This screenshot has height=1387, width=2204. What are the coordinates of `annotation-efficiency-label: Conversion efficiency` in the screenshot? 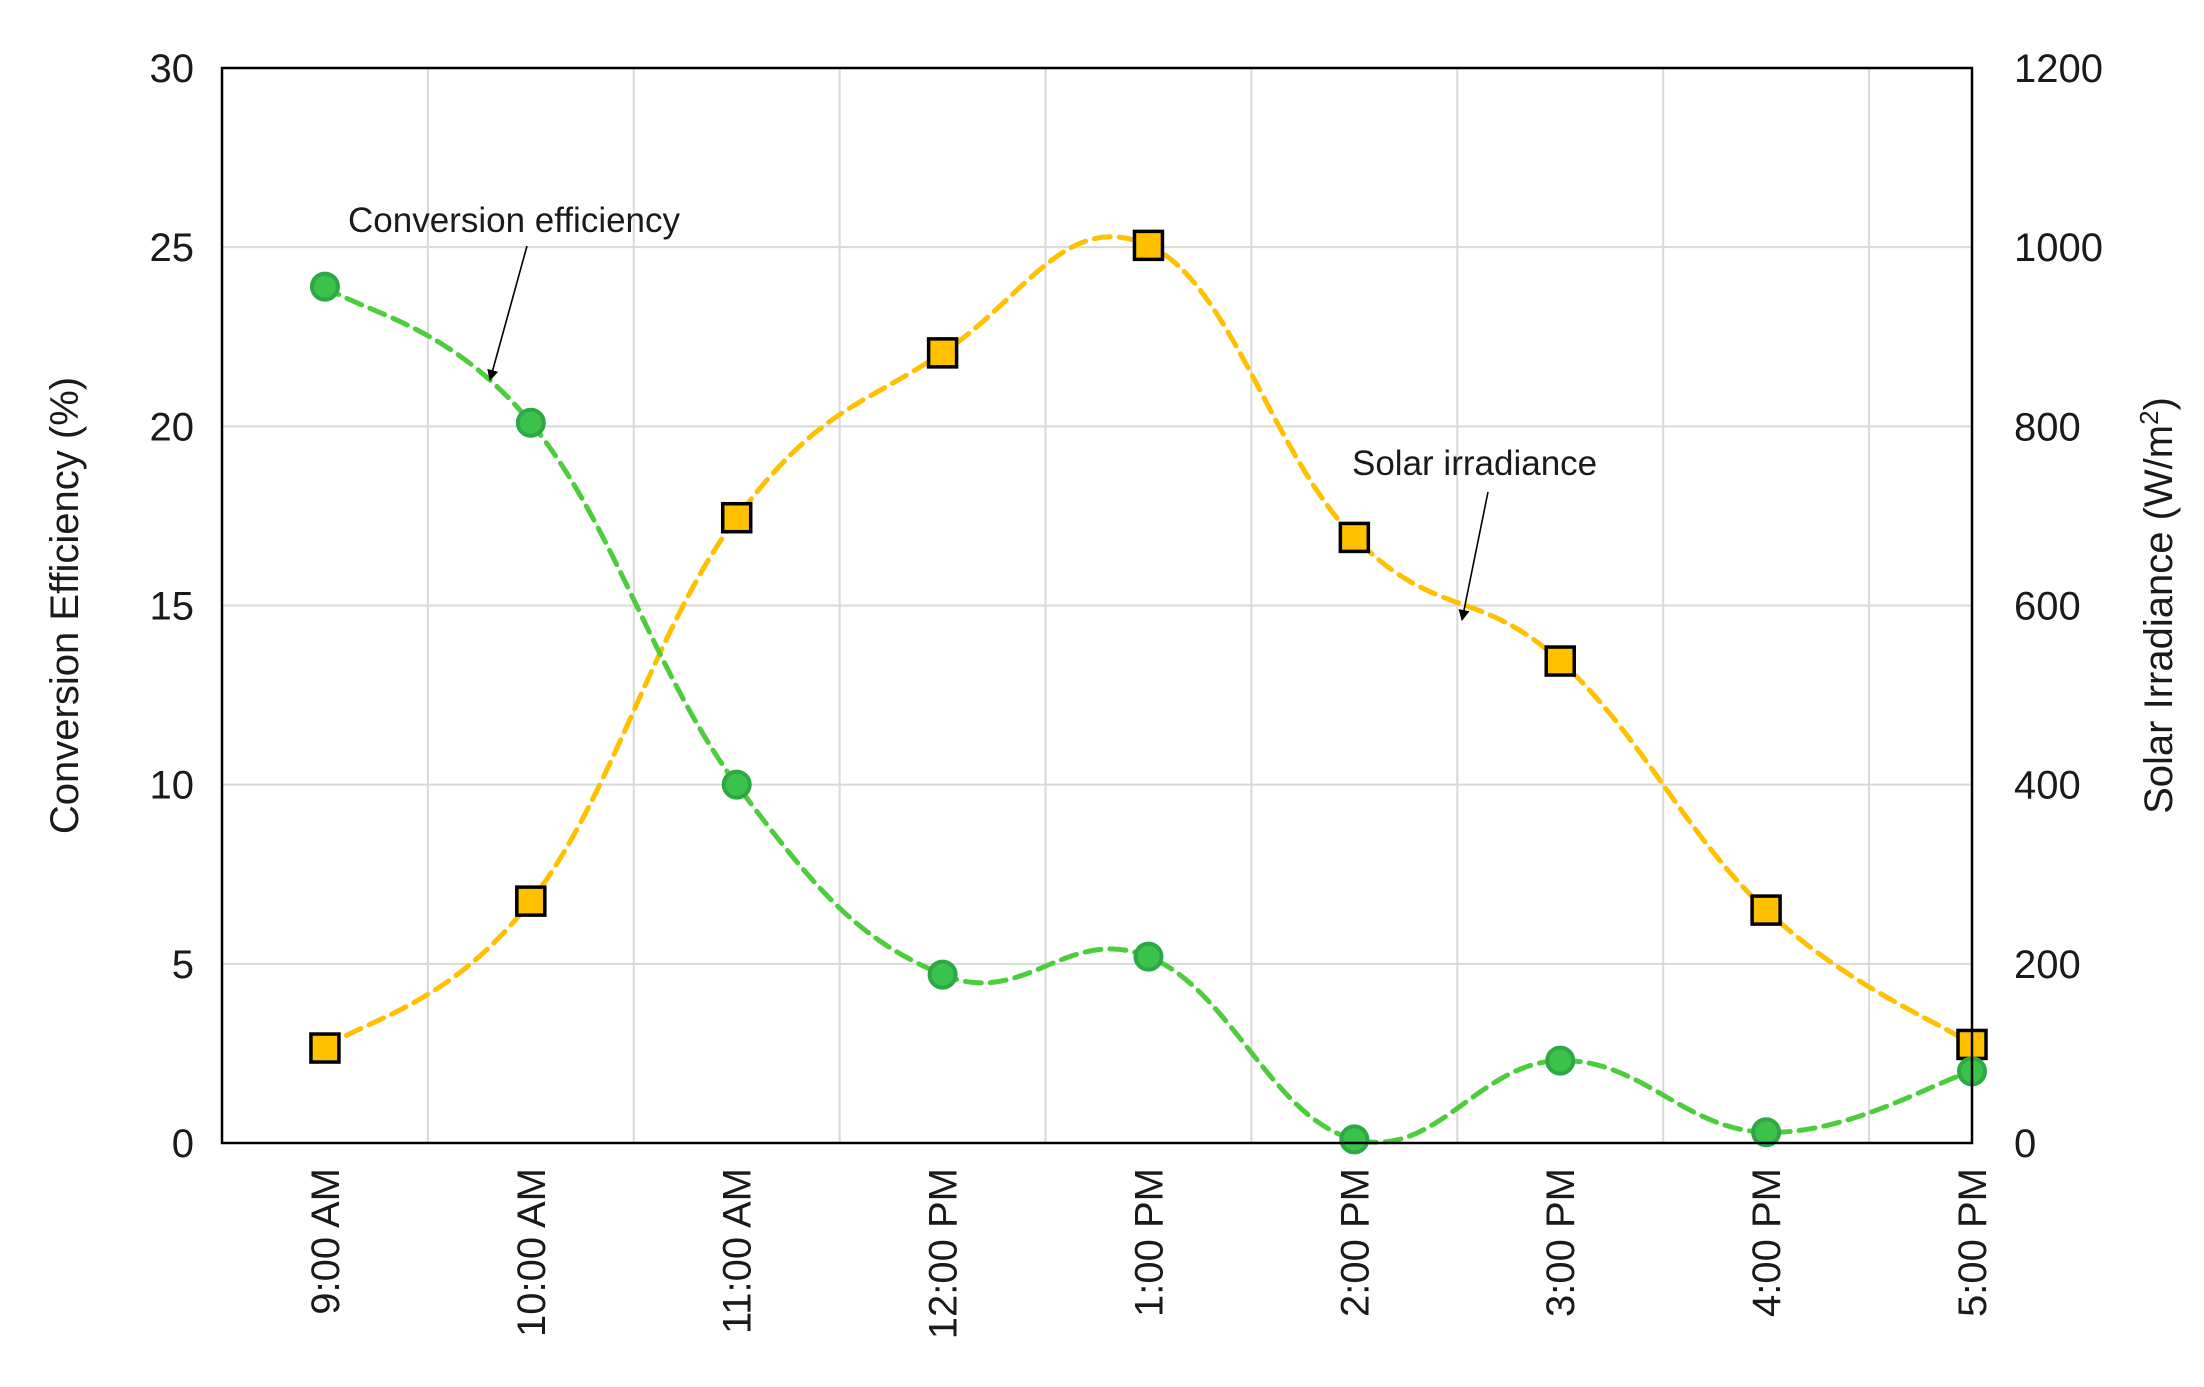 It's located at (514, 220).